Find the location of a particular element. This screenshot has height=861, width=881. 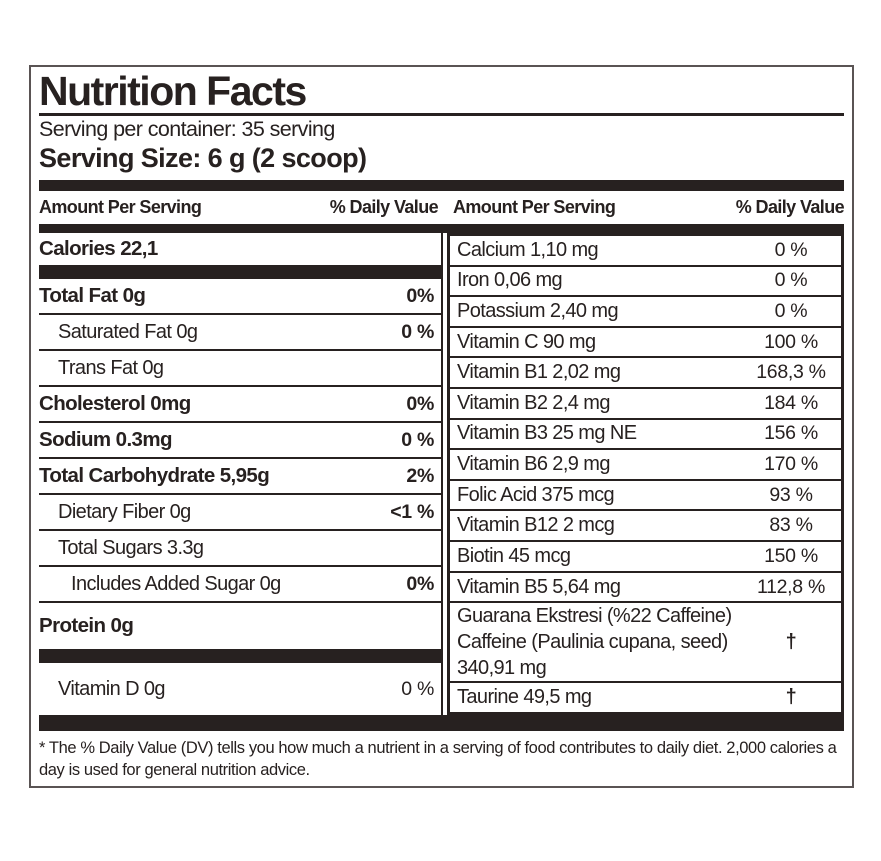

daily-value: 170 % is located at coordinates (791, 464).